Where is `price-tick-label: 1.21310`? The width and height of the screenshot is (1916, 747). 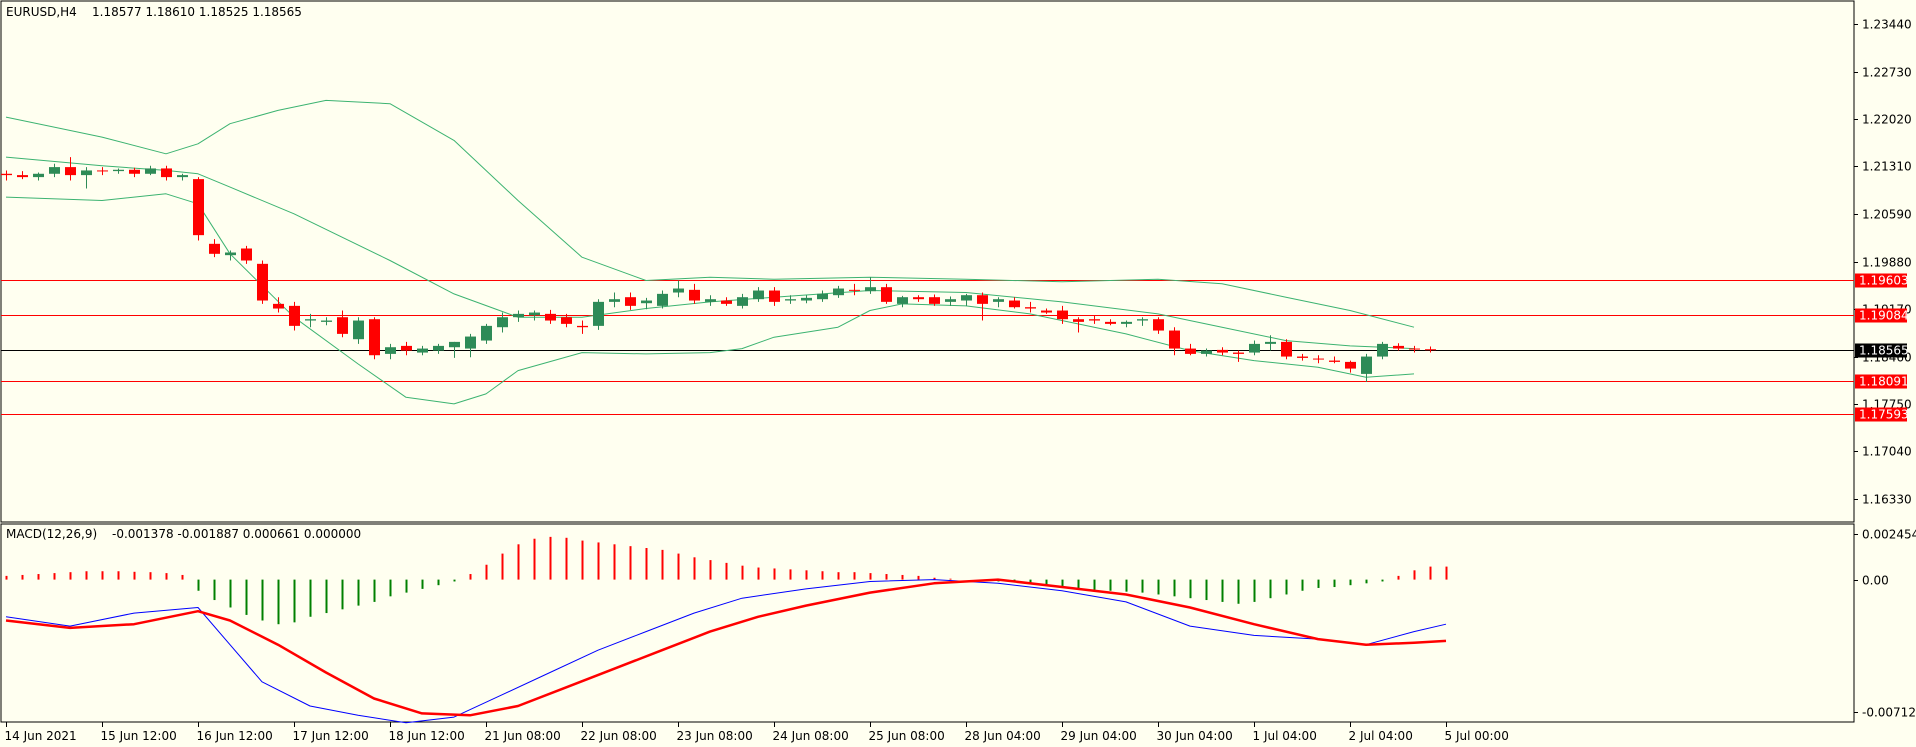
price-tick-label: 1.21310 is located at coordinates (1887, 167).